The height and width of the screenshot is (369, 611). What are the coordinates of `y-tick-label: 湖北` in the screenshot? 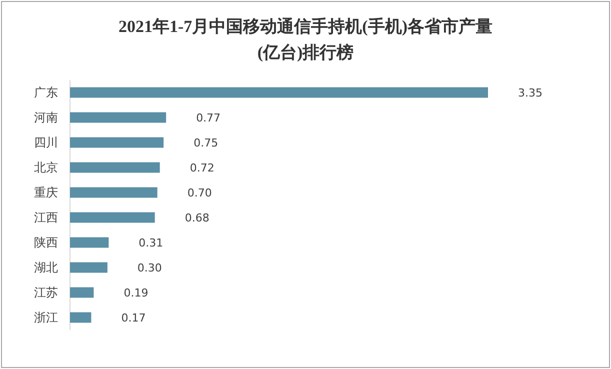 It's located at (46, 267).